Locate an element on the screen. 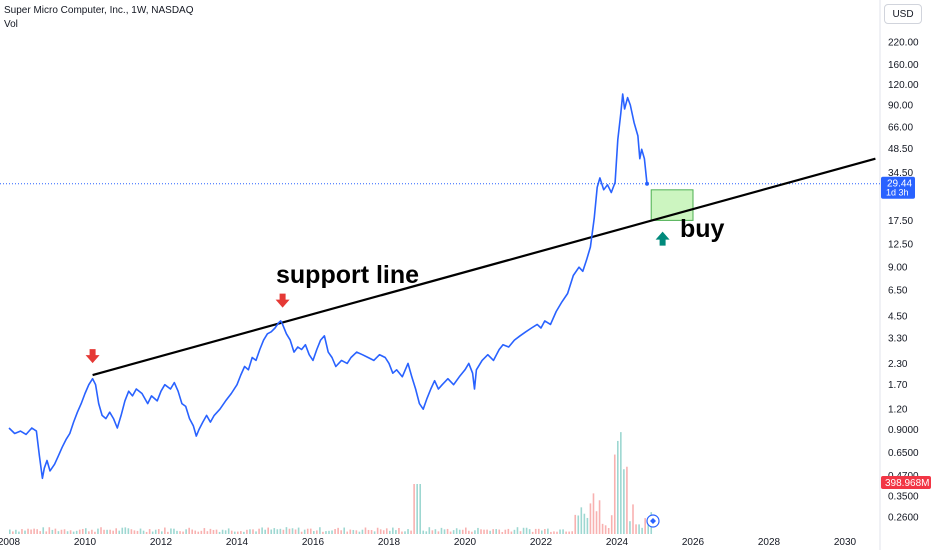  y-tick-label: 0.9000 is located at coordinates (903, 430).